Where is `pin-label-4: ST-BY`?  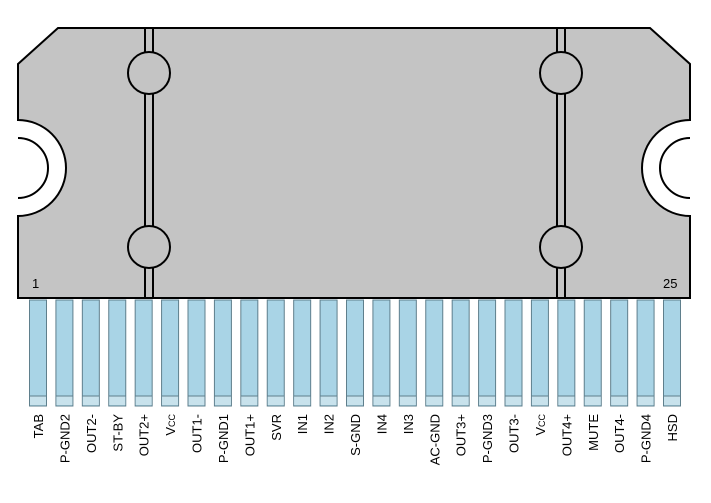 pin-label-4: ST-BY is located at coordinates (117, 433).